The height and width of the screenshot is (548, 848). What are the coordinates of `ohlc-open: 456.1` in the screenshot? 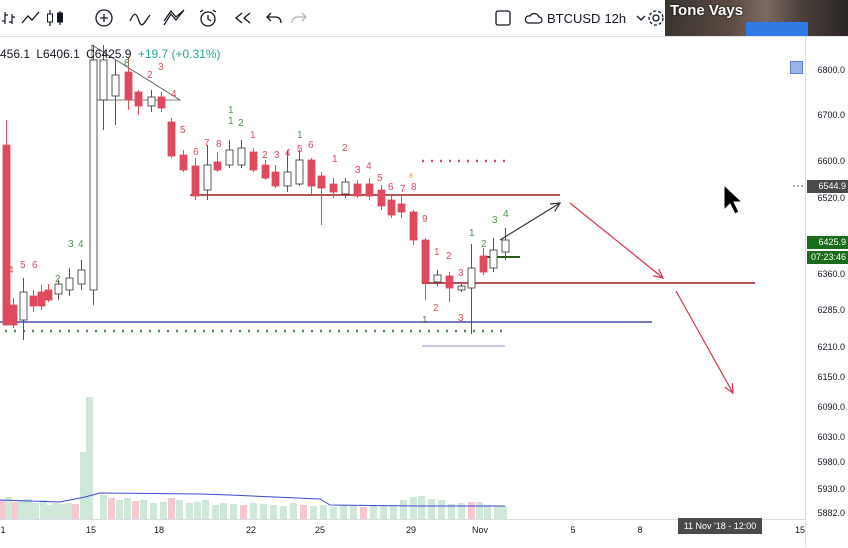 It's located at (15, 54).